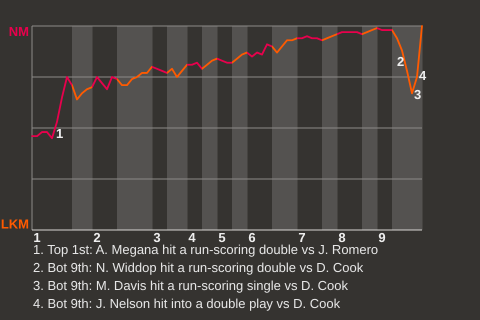  What do you see at coordinates (60, 133) in the screenshot?
I see `annotation: 1` at bounding box center [60, 133].